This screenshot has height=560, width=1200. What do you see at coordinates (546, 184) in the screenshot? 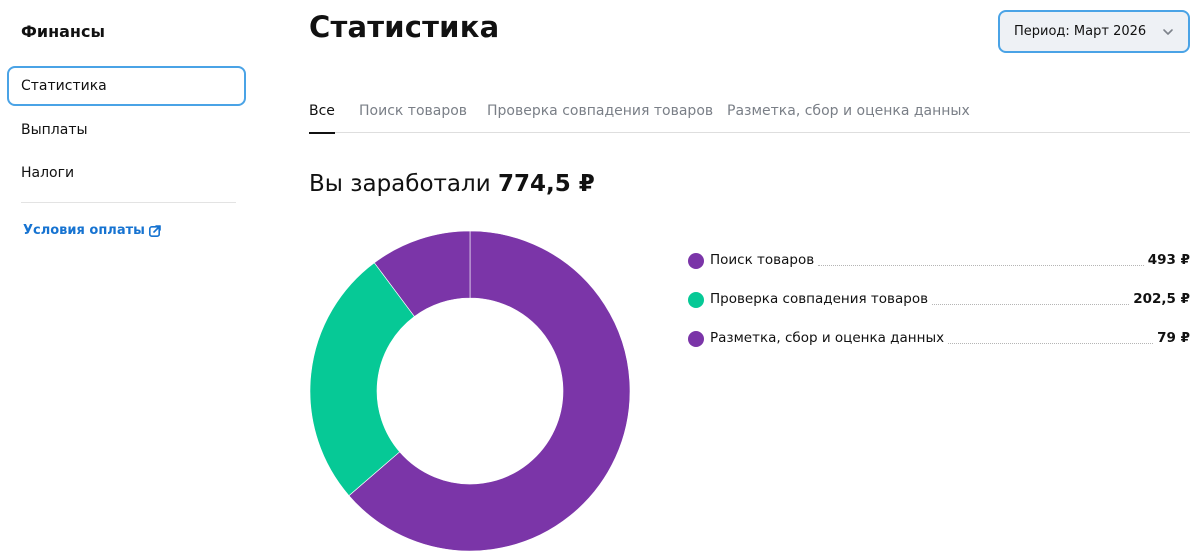
I see `earnings-amount: 774,5 ₽` at bounding box center [546, 184].